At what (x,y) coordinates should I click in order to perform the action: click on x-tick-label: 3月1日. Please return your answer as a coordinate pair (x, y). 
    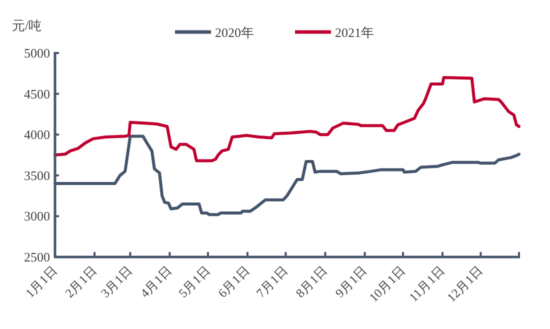
    Looking at the image, I should click on (117, 281).